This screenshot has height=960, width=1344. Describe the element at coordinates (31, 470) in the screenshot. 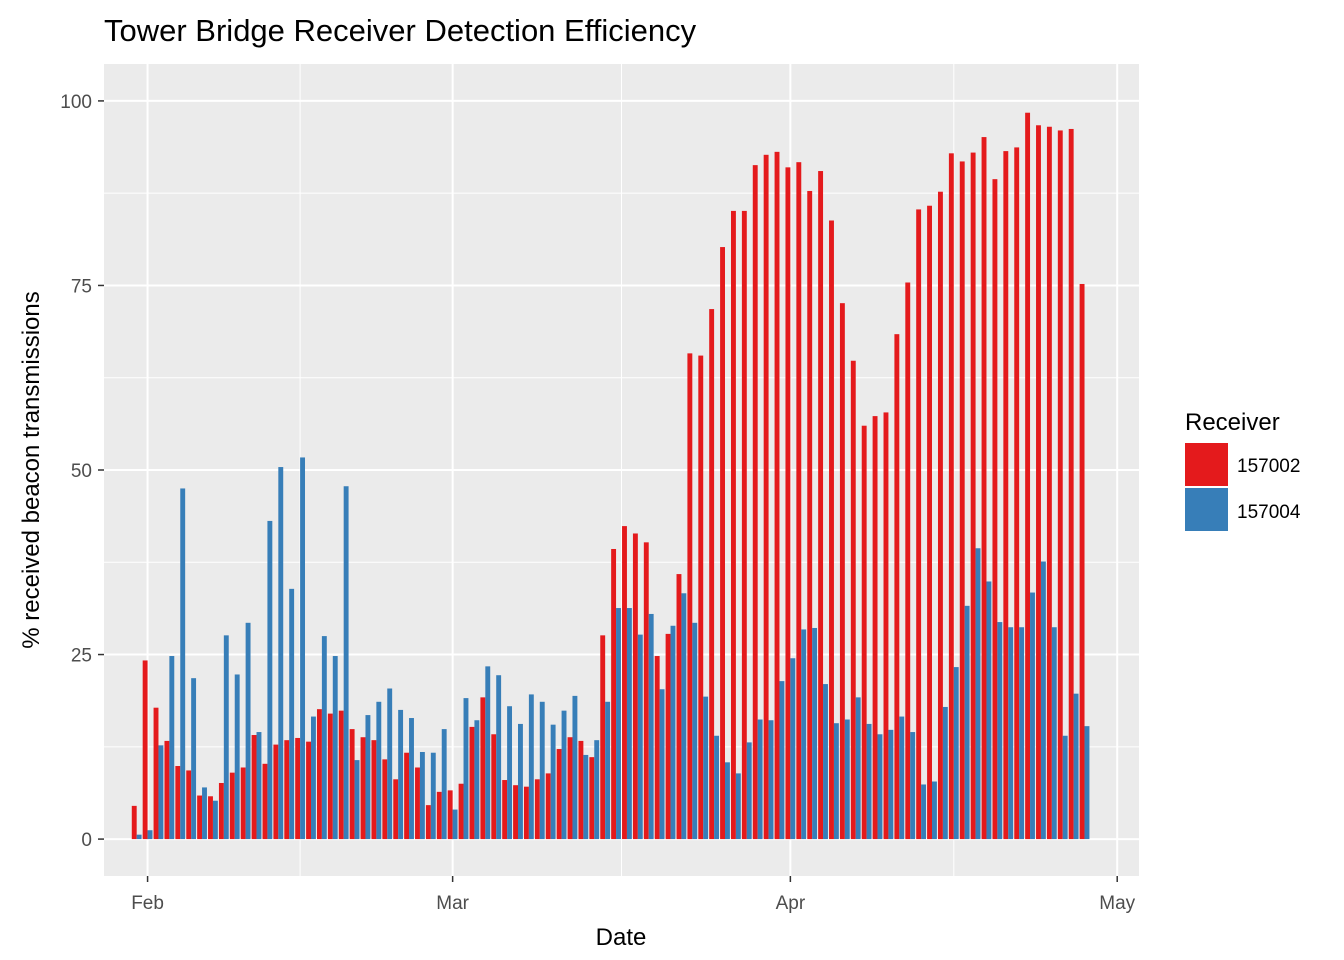

I see `y-axis-title: % received beacon transmissions` at that location.